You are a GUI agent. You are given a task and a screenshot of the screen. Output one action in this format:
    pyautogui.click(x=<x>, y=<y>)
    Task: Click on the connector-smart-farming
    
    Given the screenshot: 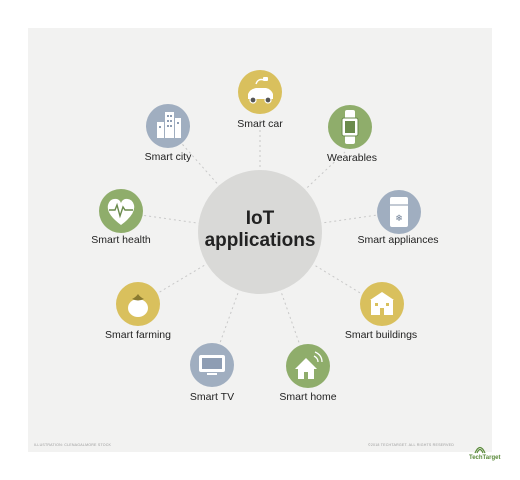 What is the action you would take?
    pyautogui.click(x=199, y=268)
    